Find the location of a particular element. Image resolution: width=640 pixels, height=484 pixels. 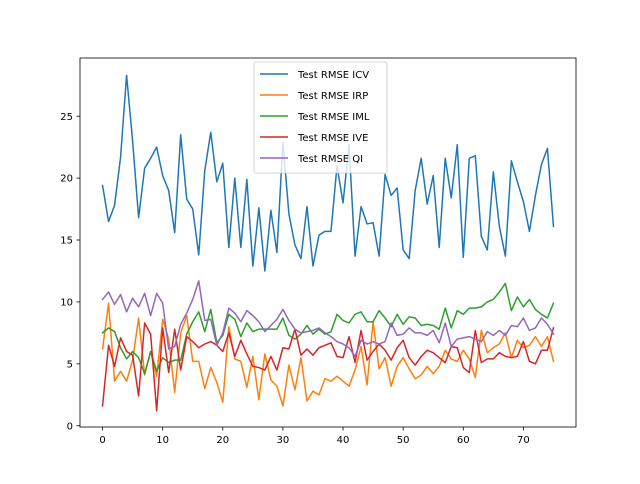

y-tick-label: 10 is located at coordinates (66, 303).